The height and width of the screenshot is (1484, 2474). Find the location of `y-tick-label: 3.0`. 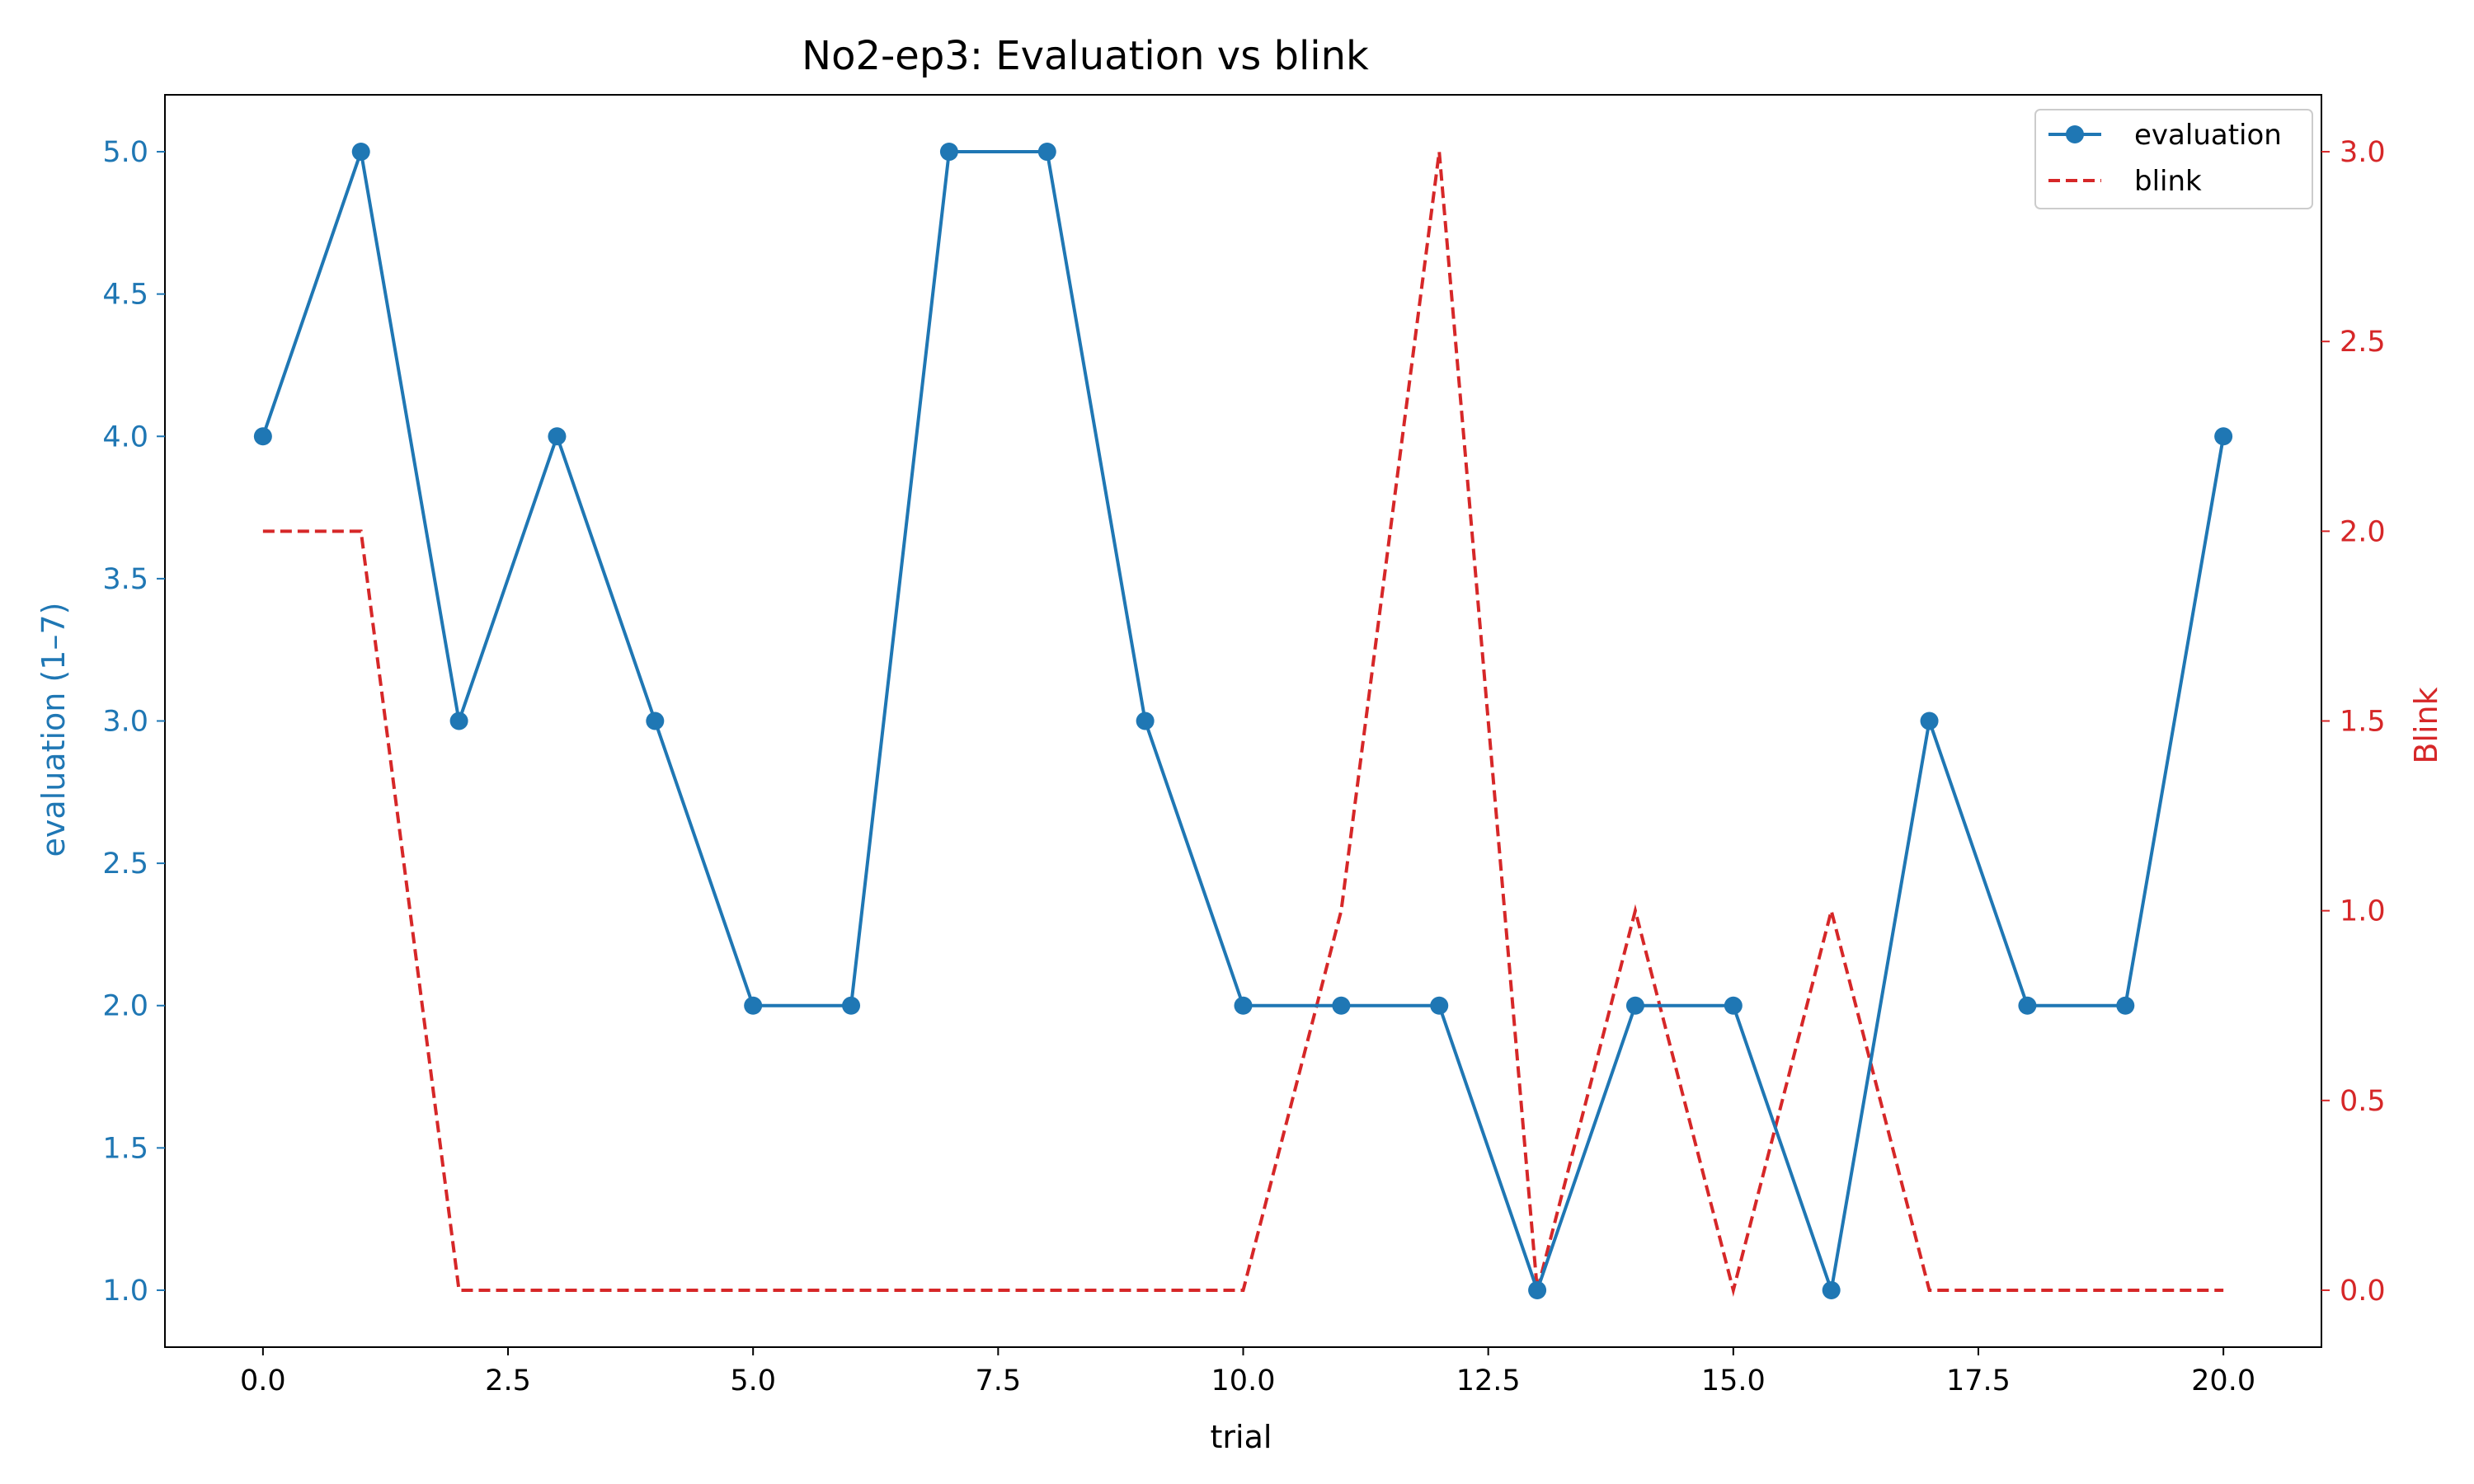

y-tick-label: 3.0 is located at coordinates (125, 722).